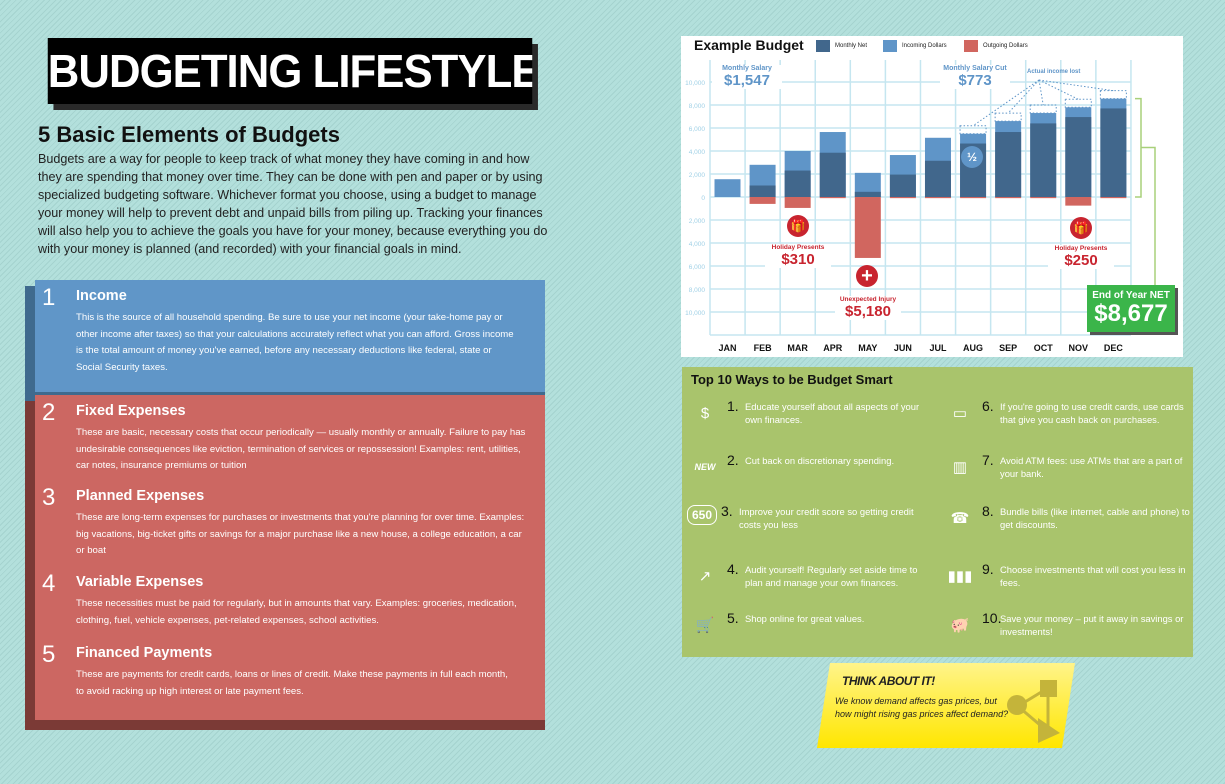  I want to click on element-number: 1, so click(49, 297).